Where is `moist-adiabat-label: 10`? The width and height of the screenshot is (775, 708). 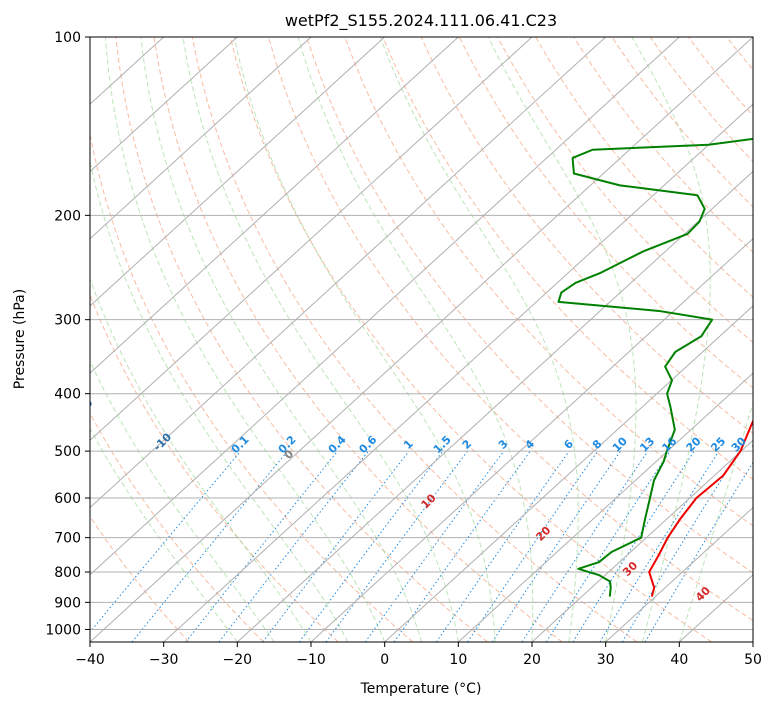
moist-adiabat-label: 10 is located at coordinates (429, 501).